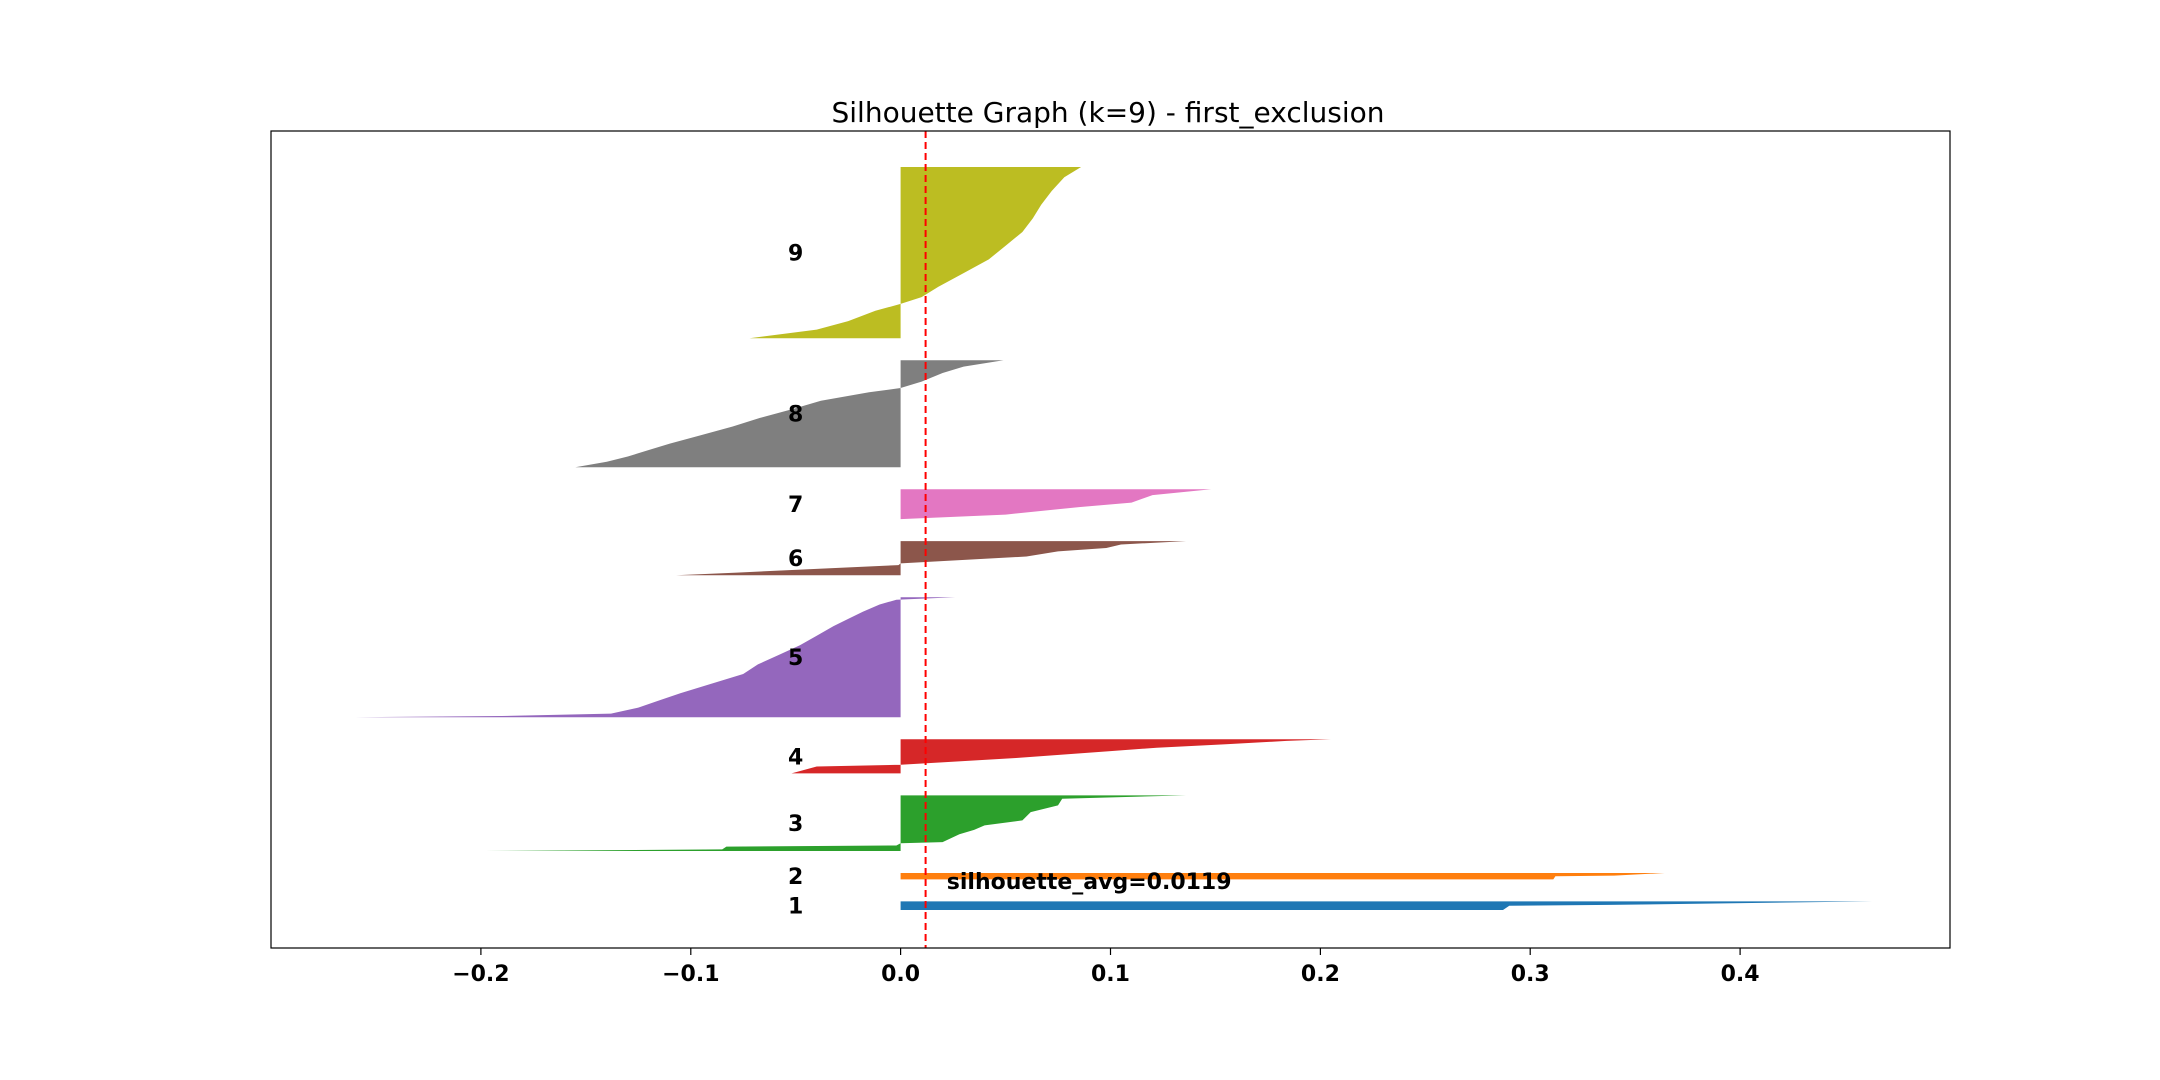 This screenshot has height=1080, width=2160. What do you see at coordinates (795, 907) in the screenshot?
I see `cluster-label-1: 1` at bounding box center [795, 907].